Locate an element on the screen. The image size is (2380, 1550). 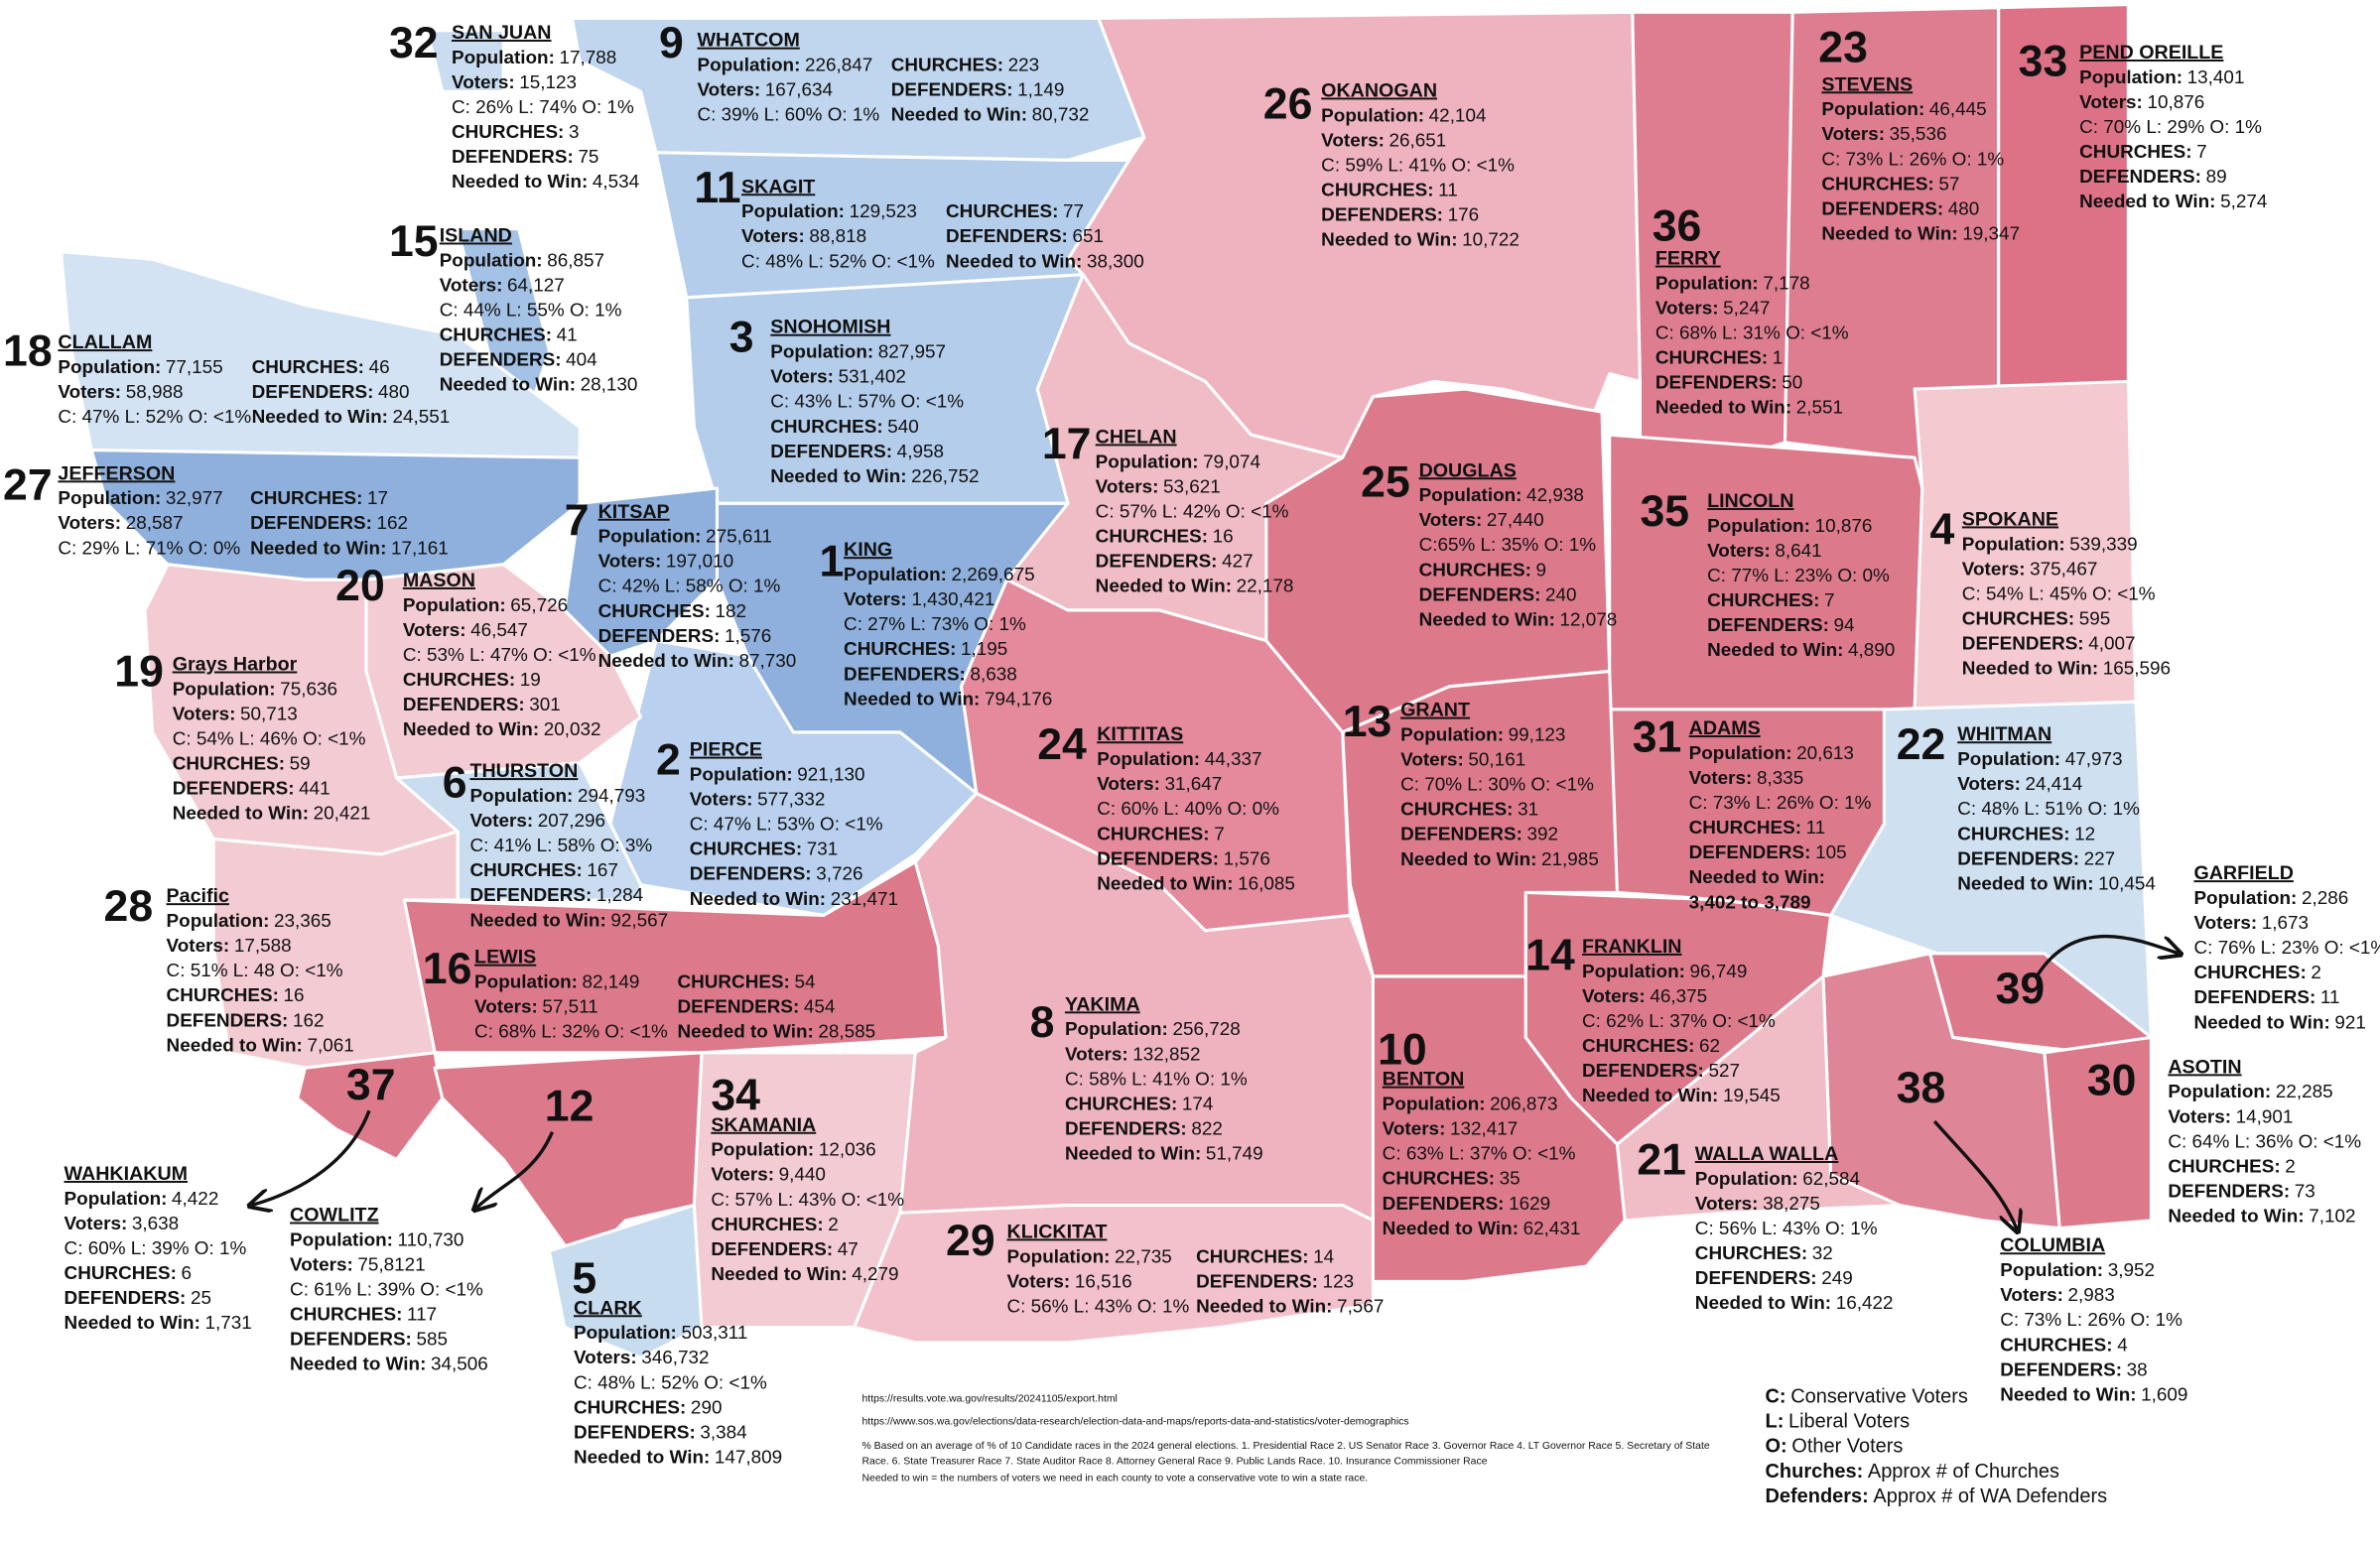
stat-line: Voters: 28,587 is located at coordinates (120, 524).